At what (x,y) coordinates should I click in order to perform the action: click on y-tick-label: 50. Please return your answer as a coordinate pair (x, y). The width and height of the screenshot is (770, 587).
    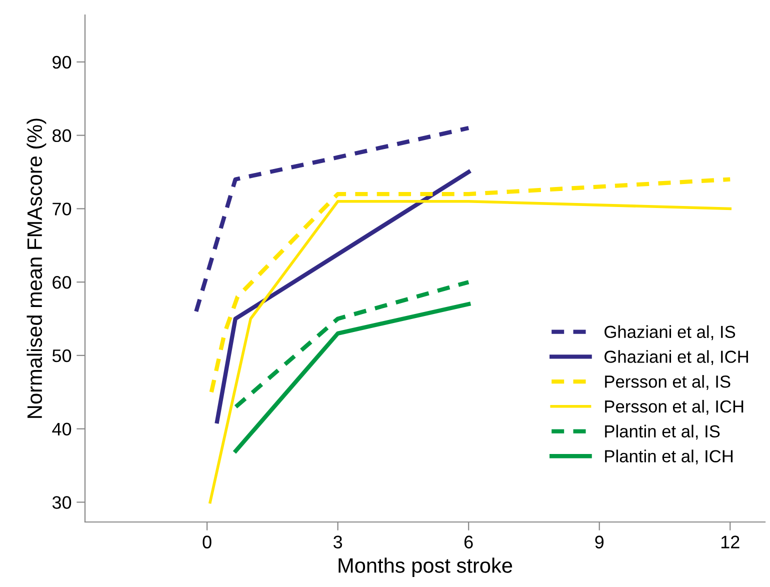
    Looking at the image, I should click on (62, 355).